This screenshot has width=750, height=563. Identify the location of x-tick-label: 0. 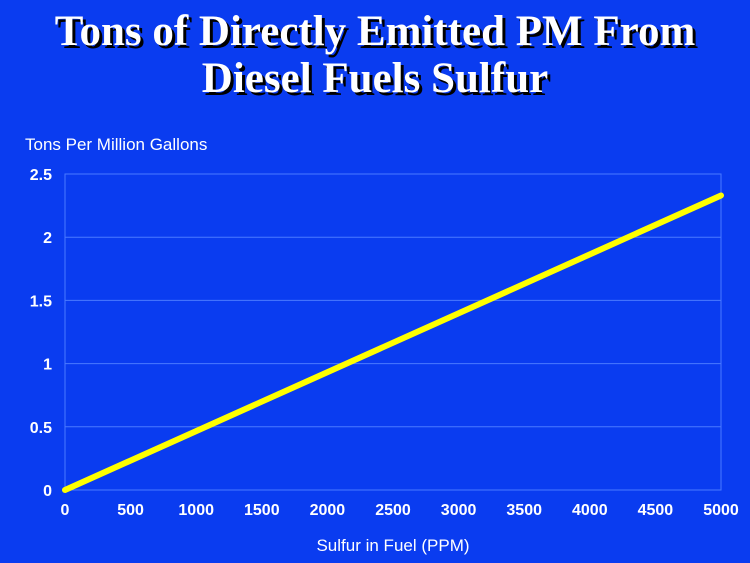
(65, 510).